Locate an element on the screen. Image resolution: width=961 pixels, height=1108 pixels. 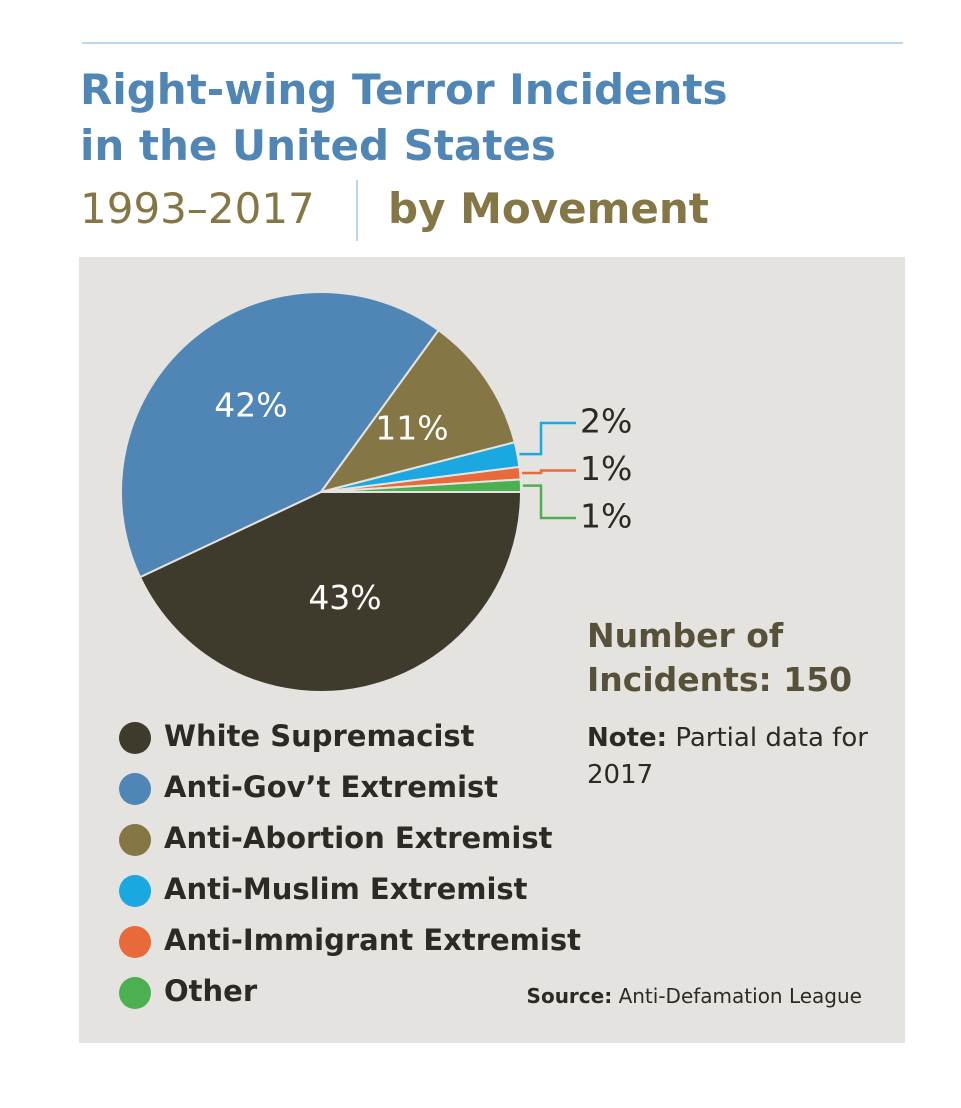
slice-label: 43% is located at coordinates (344, 597).